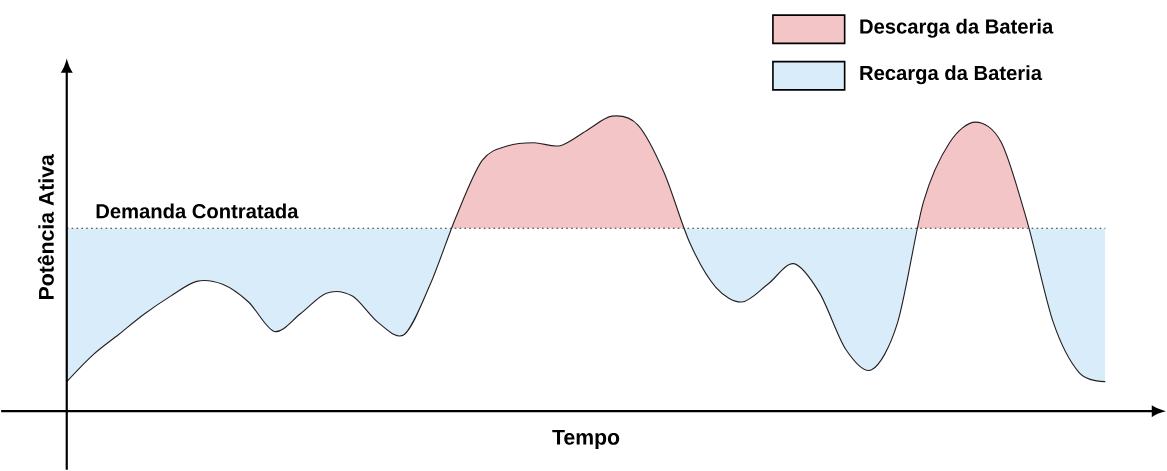 This screenshot has width=1167, height=471. Describe the element at coordinates (957, 28) in the screenshot. I see `legend-label: Descarga da Bateria` at that location.